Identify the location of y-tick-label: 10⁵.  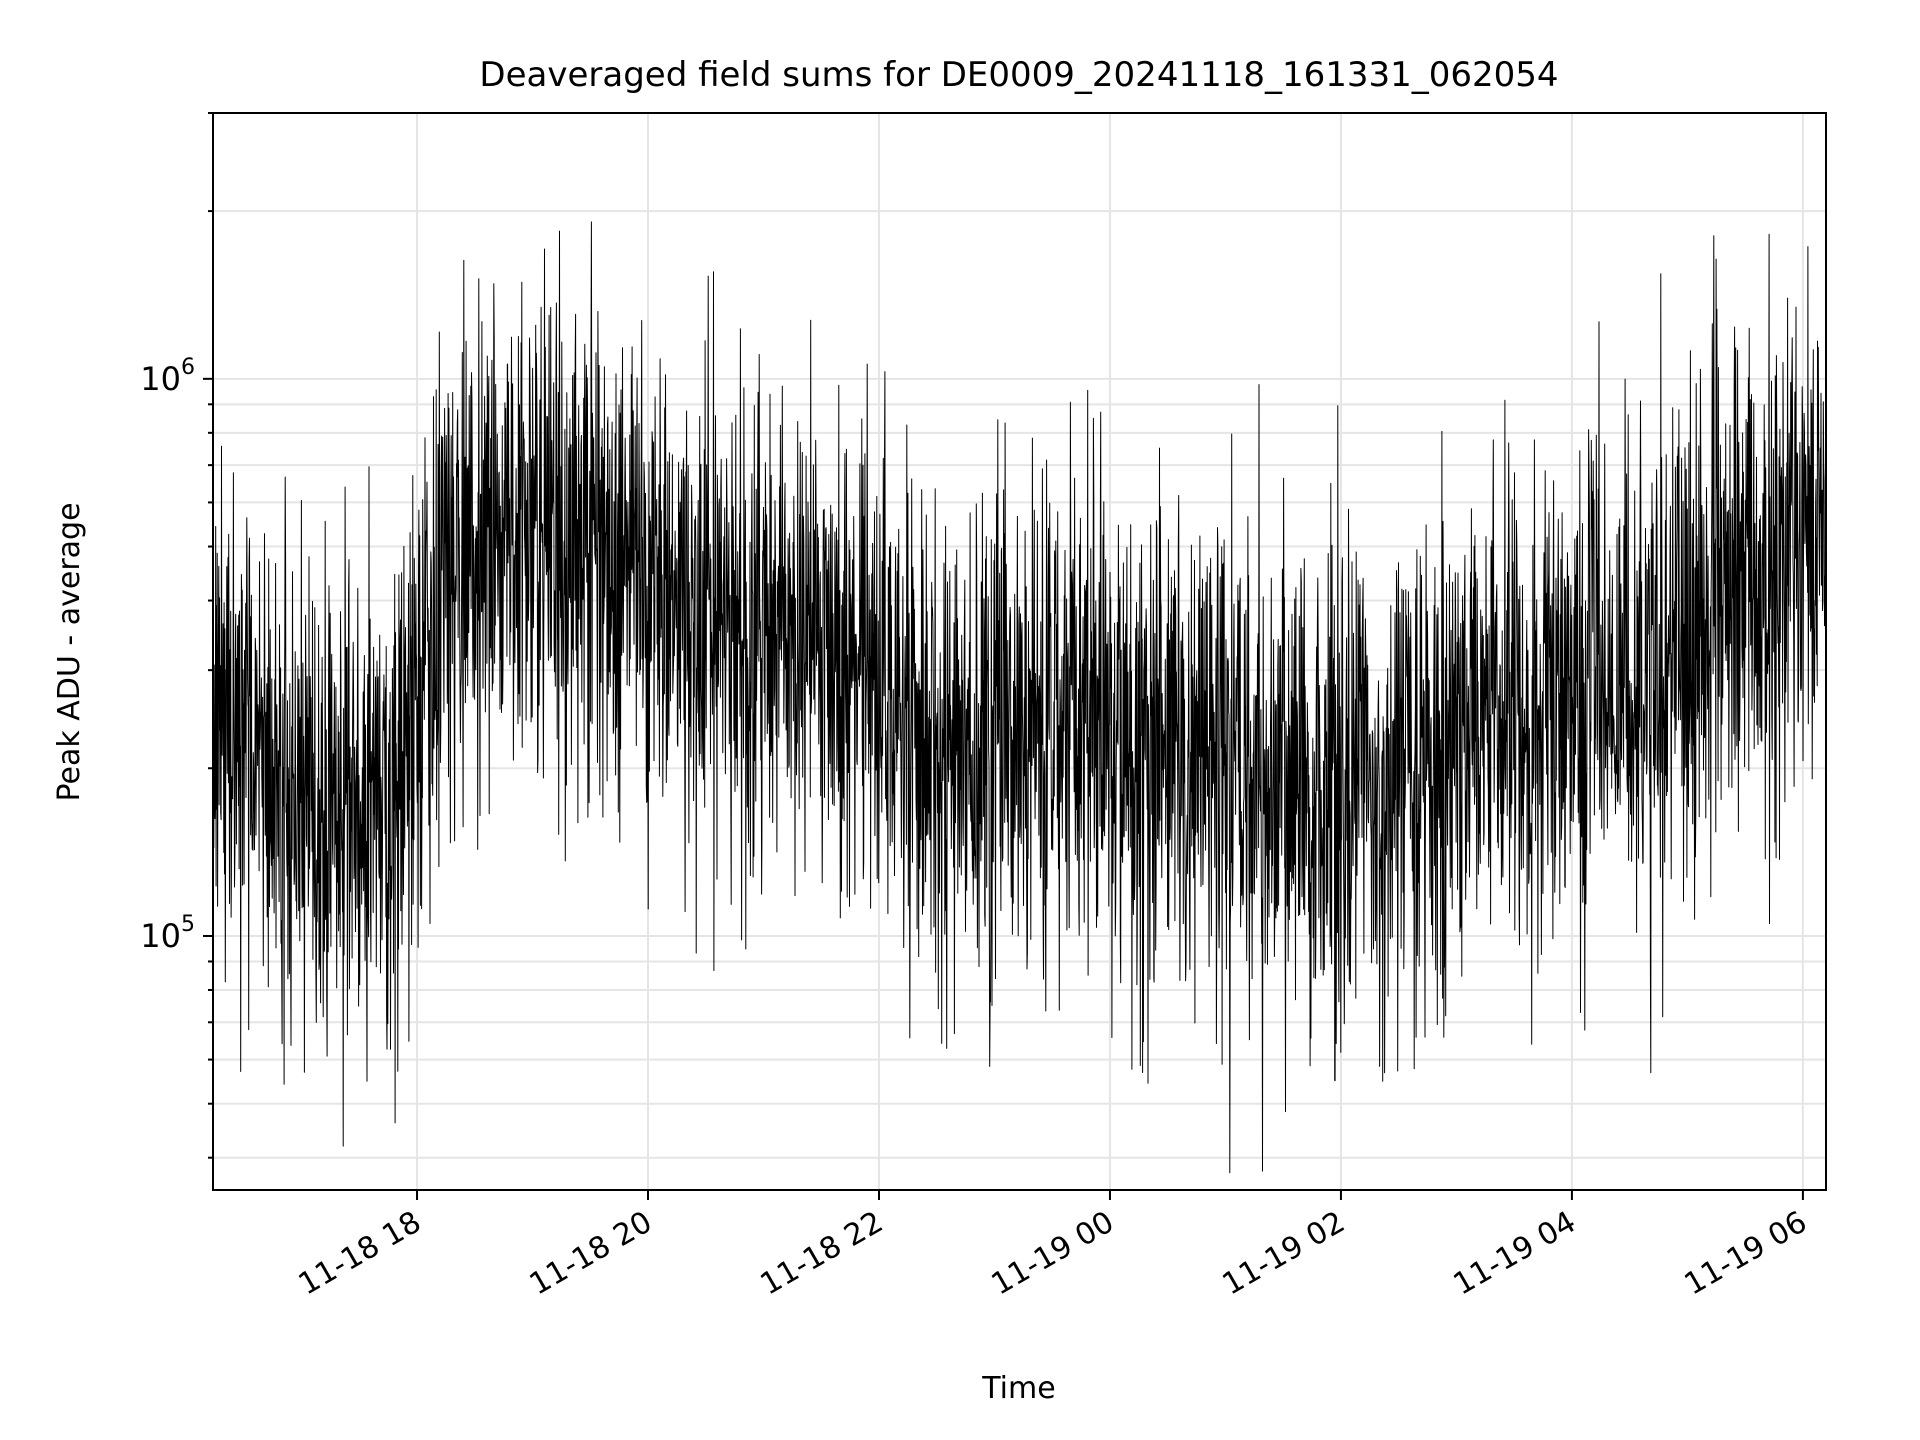
(167, 933).